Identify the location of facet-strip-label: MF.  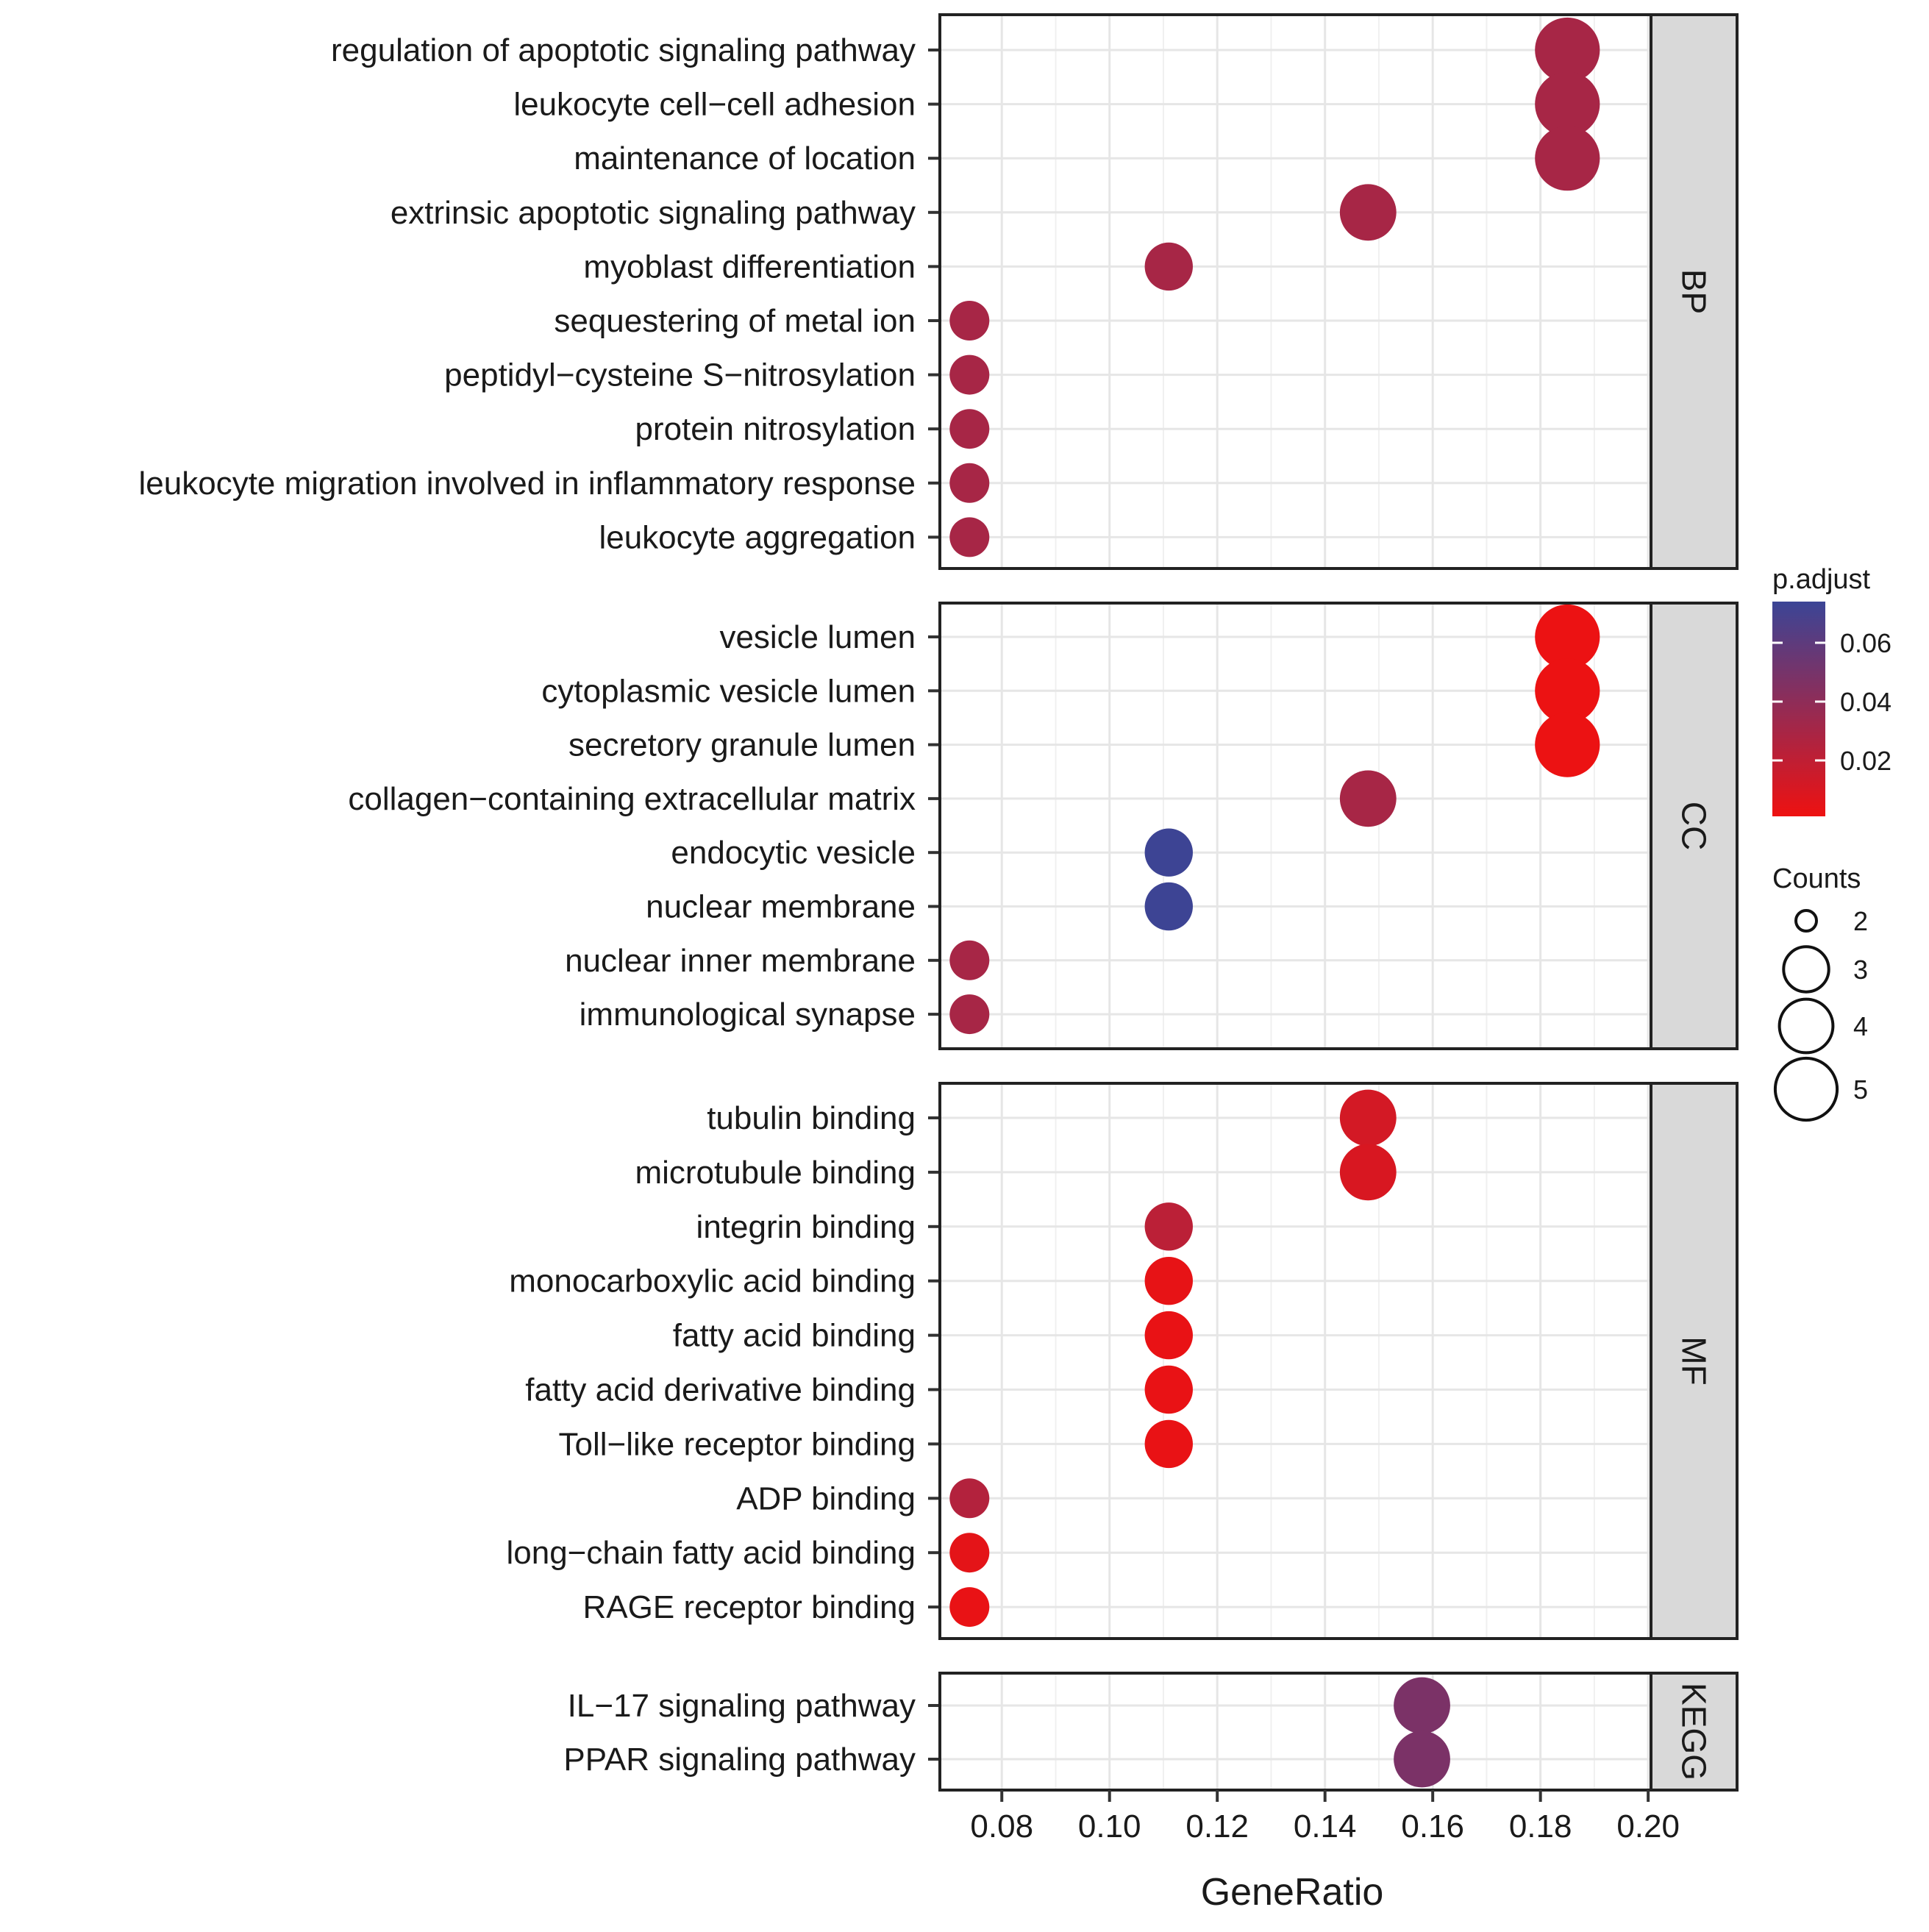
(1695, 1360).